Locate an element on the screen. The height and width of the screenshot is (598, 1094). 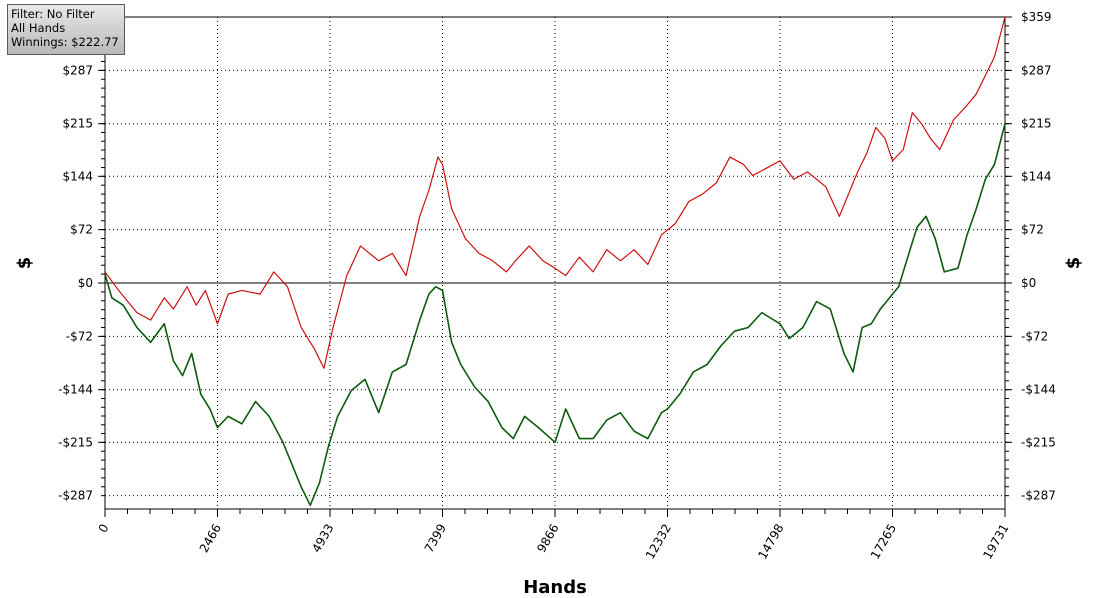
x-tick-labels: 0 2466 4933 7399 9866 12332 14798 17265 19731 is located at coordinates (554, 542).